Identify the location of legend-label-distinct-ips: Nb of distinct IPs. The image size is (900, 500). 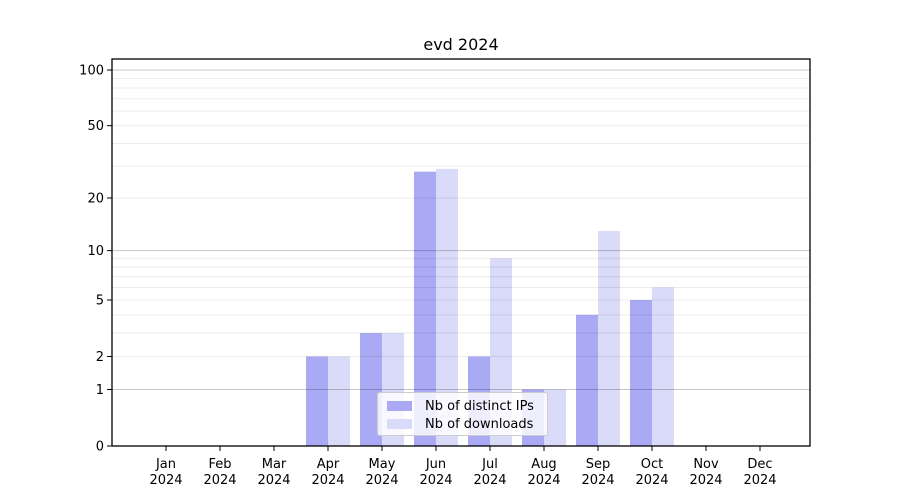
(479, 406).